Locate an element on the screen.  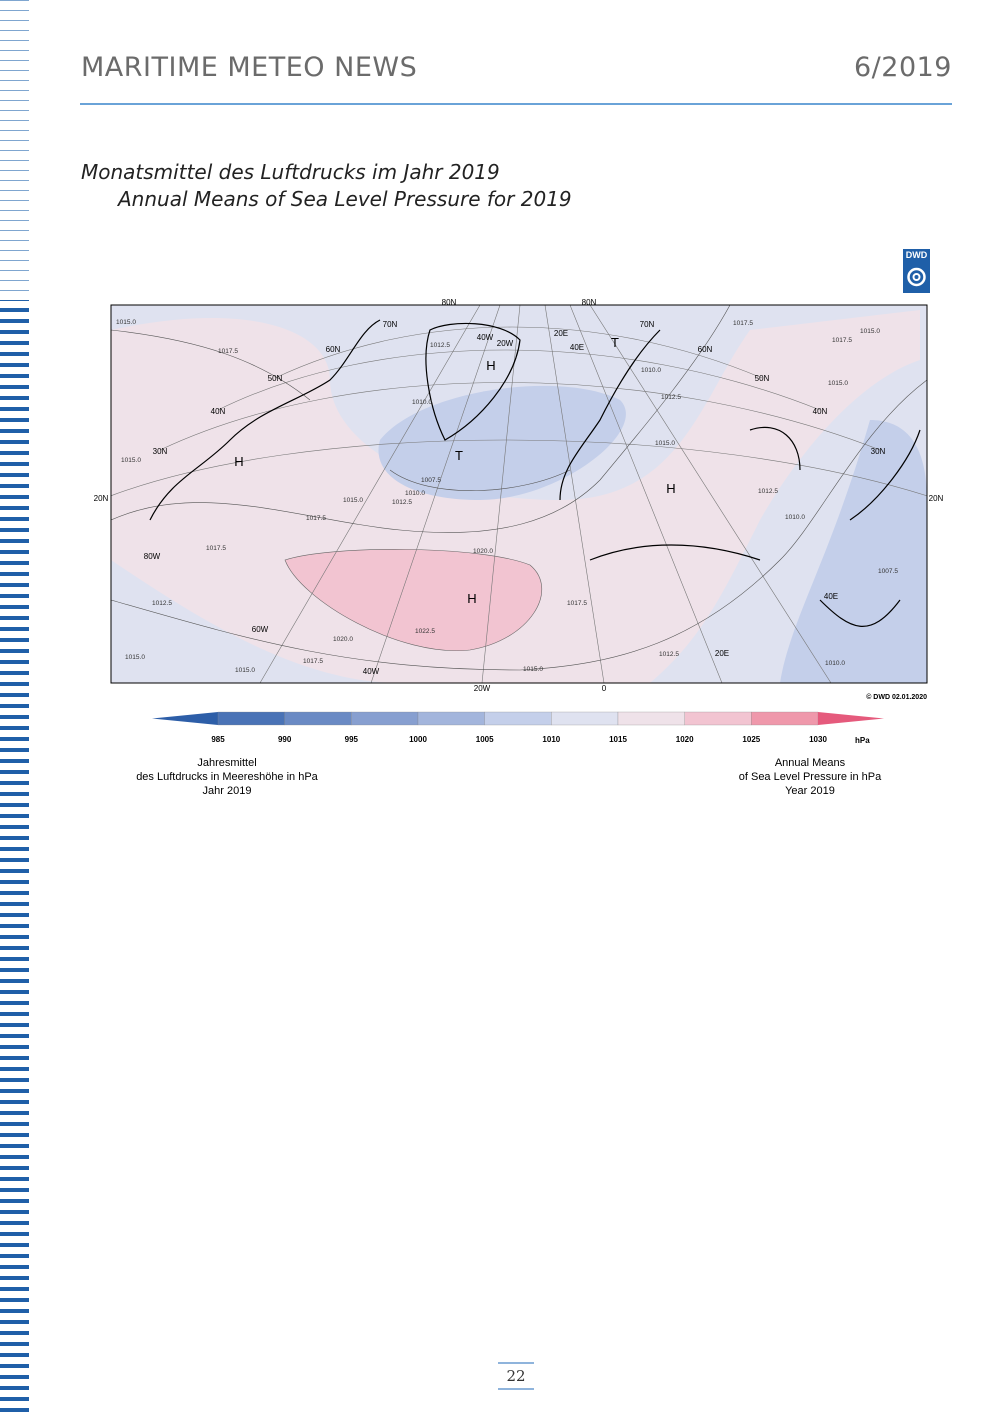
caption-line: of Sea Level Pressure in hPa is located at coordinates (810, 777).